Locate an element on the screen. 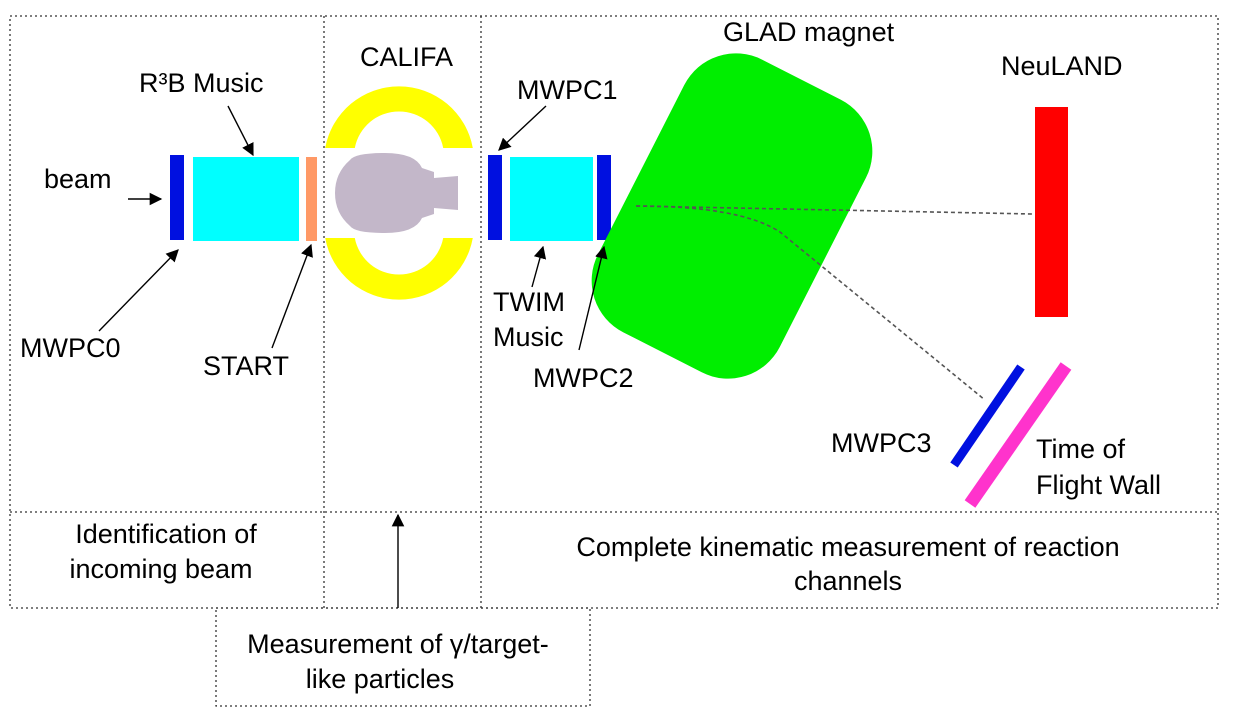 The width and height of the screenshot is (1259, 723). r3b-music-label: R³B Music is located at coordinates (201, 83).